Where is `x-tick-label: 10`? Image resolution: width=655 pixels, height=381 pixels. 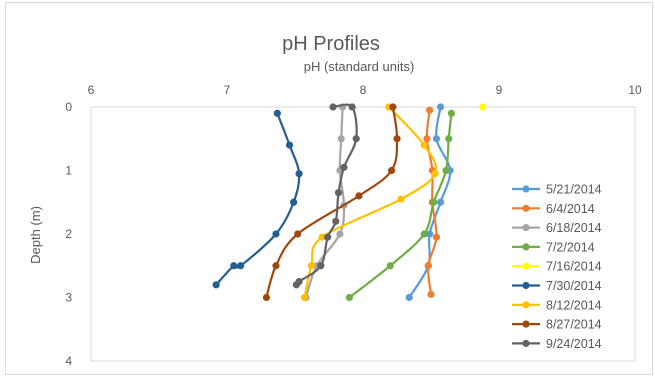 x-tick-label: 10 is located at coordinates (635, 90).